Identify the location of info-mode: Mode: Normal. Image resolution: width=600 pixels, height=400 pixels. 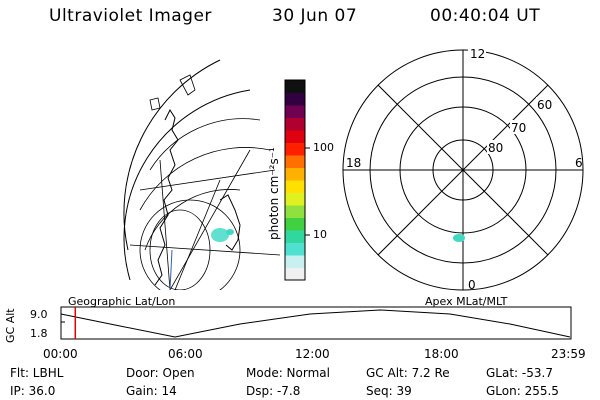
(288, 373).